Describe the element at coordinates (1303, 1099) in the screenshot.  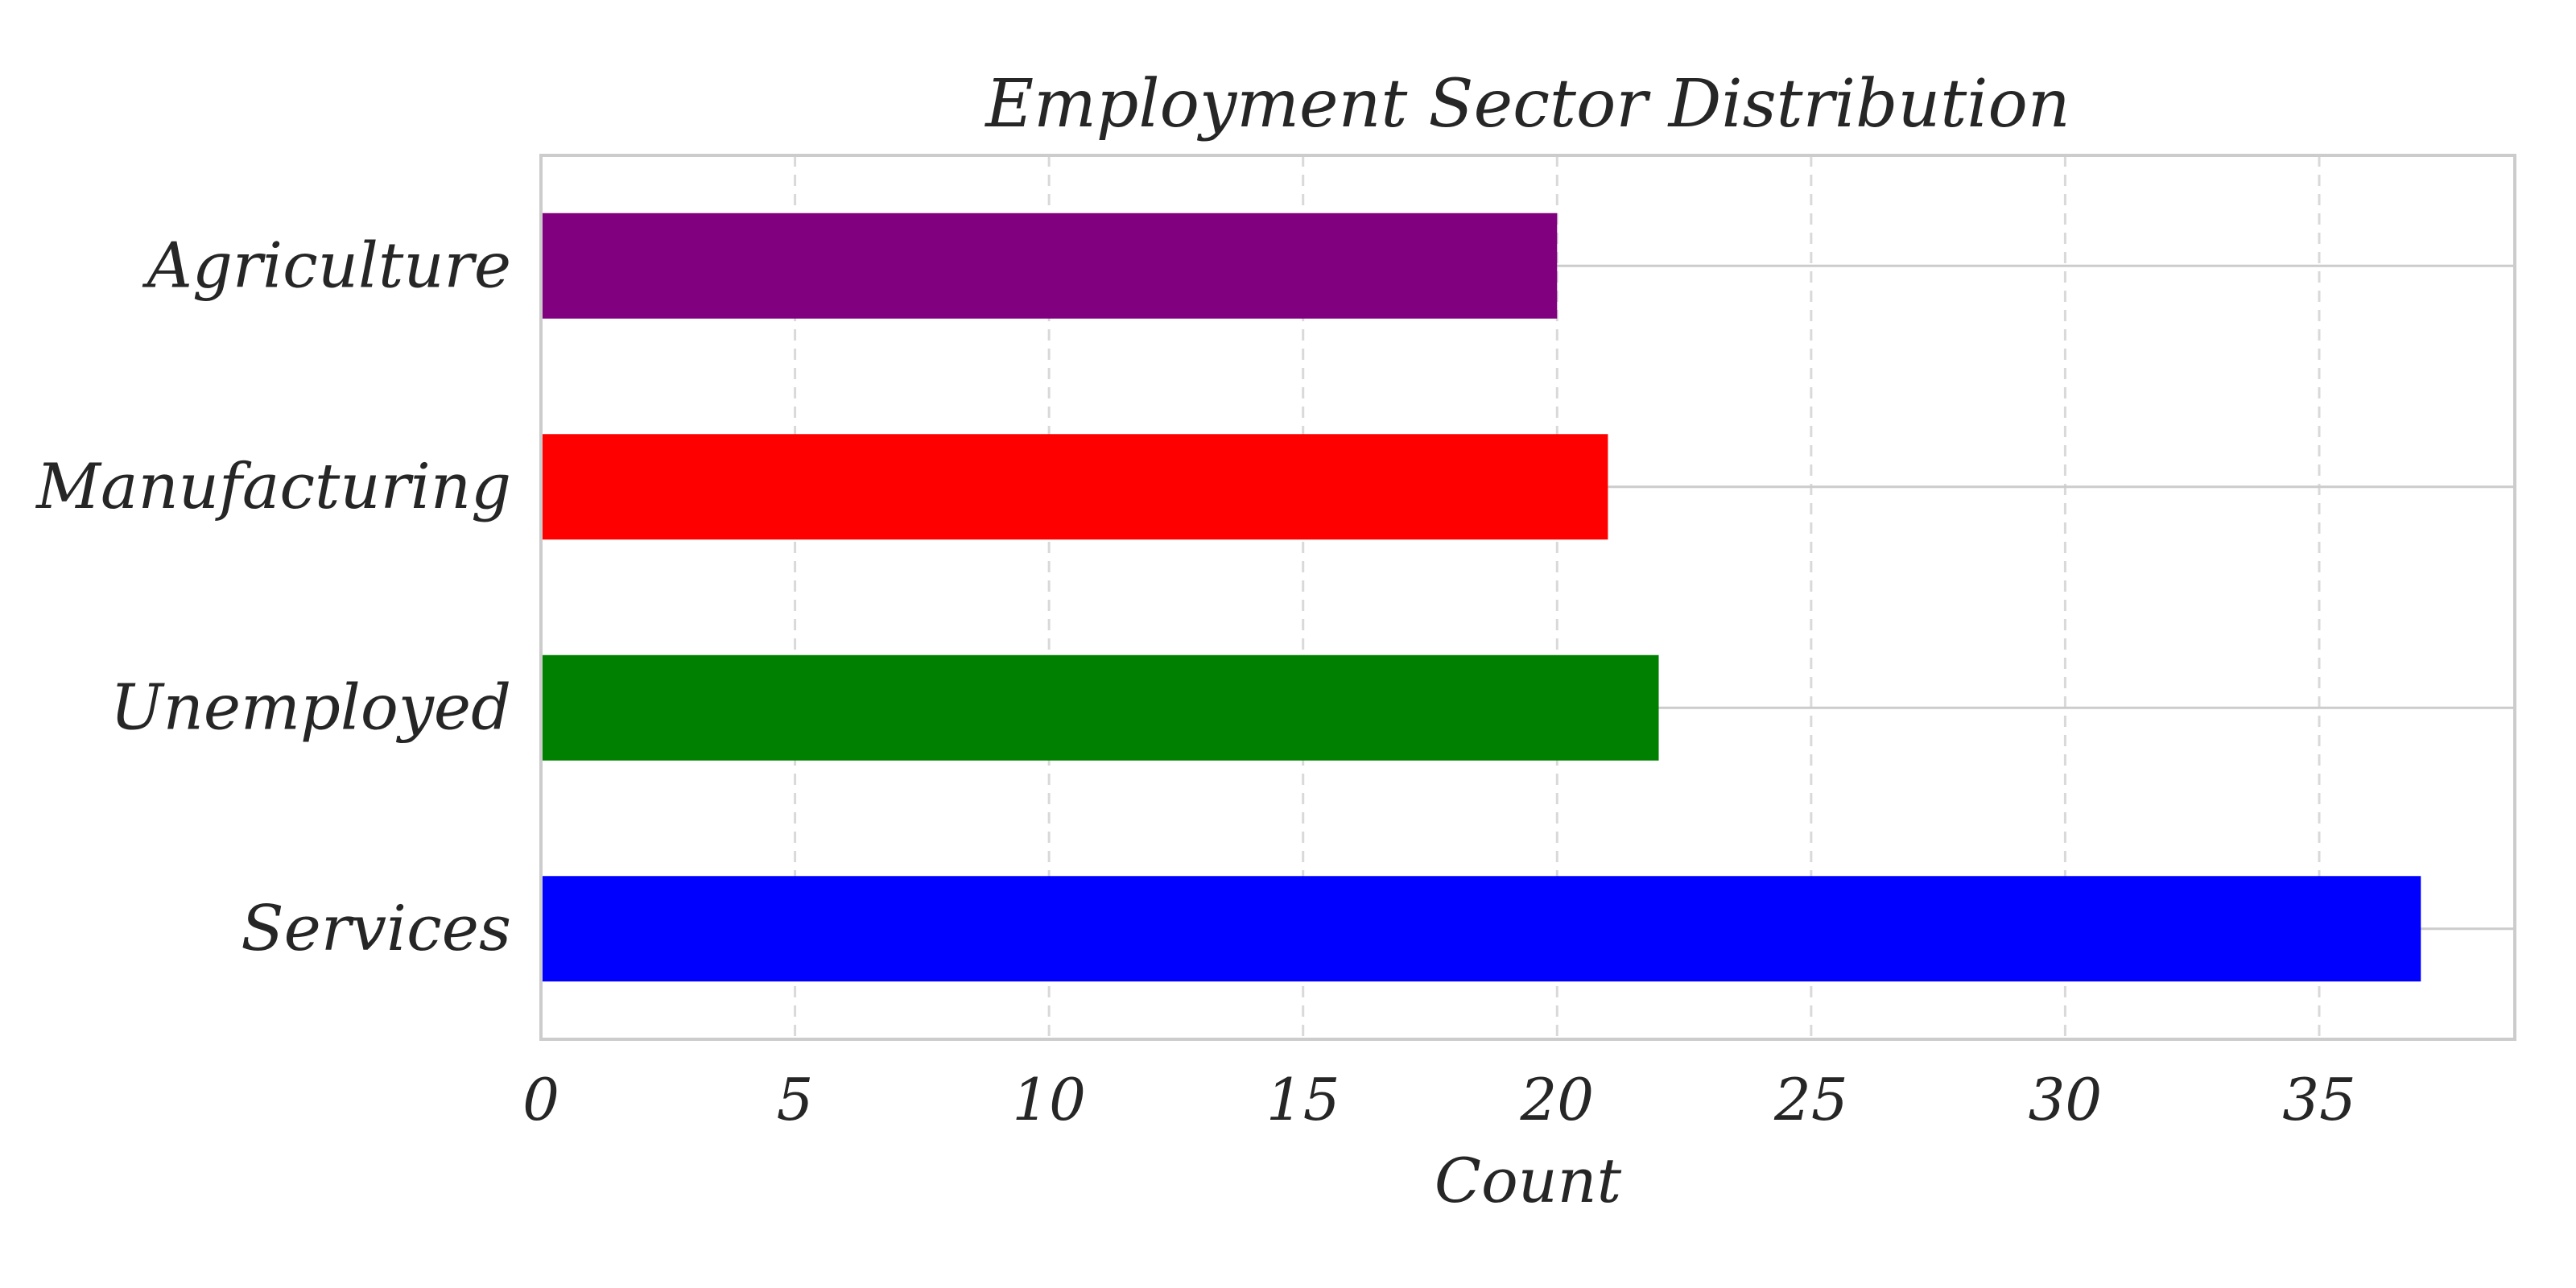
I see `x-tick-label-15: 15` at that location.